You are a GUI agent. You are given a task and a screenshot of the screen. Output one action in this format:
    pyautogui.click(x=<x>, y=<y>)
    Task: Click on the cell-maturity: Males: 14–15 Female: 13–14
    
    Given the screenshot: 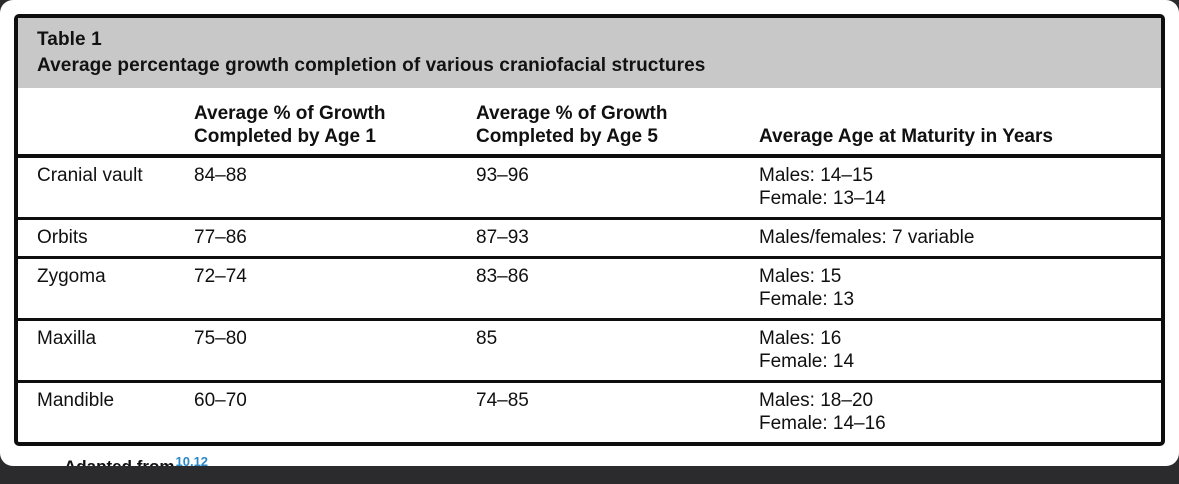 What is the action you would take?
    pyautogui.click(x=822, y=187)
    